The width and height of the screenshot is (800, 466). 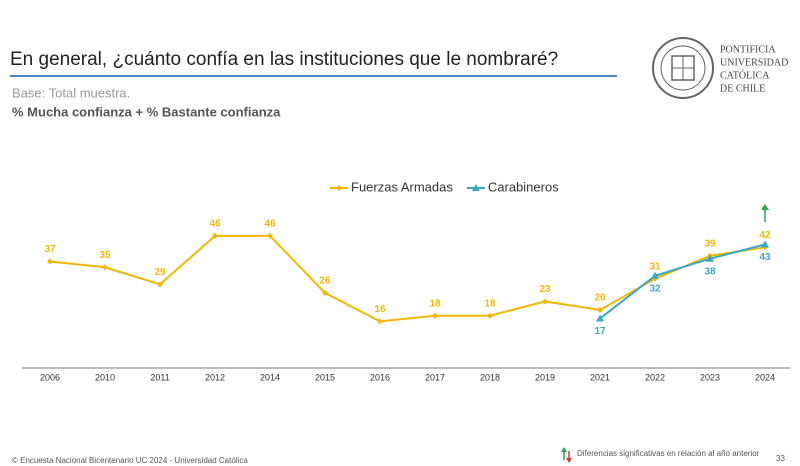 What do you see at coordinates (748, 49) in the screenshot?
I see `logo-text: PONTIFICIA` at bounding box center [748, 49].